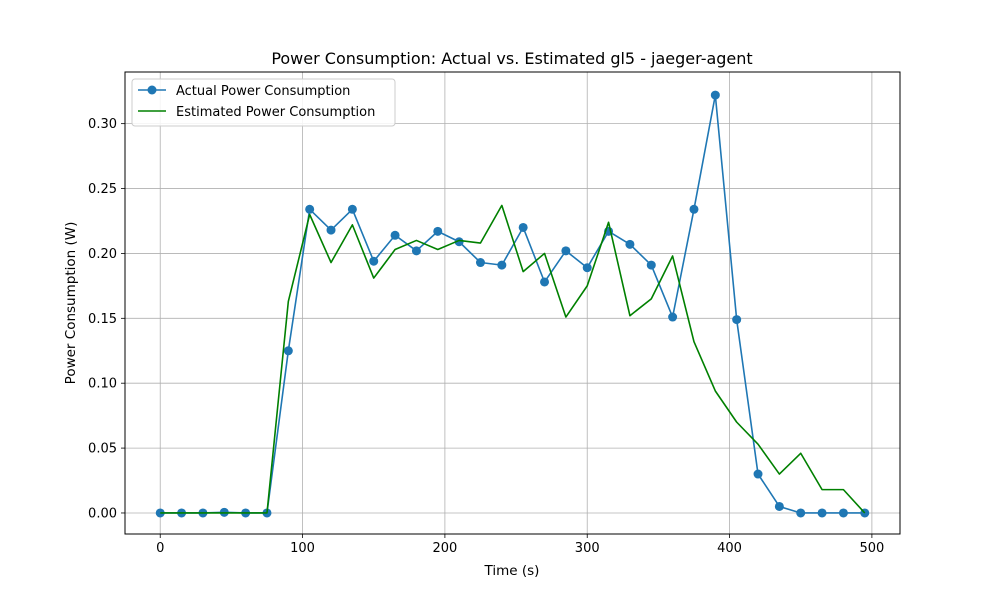  I want to click on x-tick-label: 300, so click(587, 548).